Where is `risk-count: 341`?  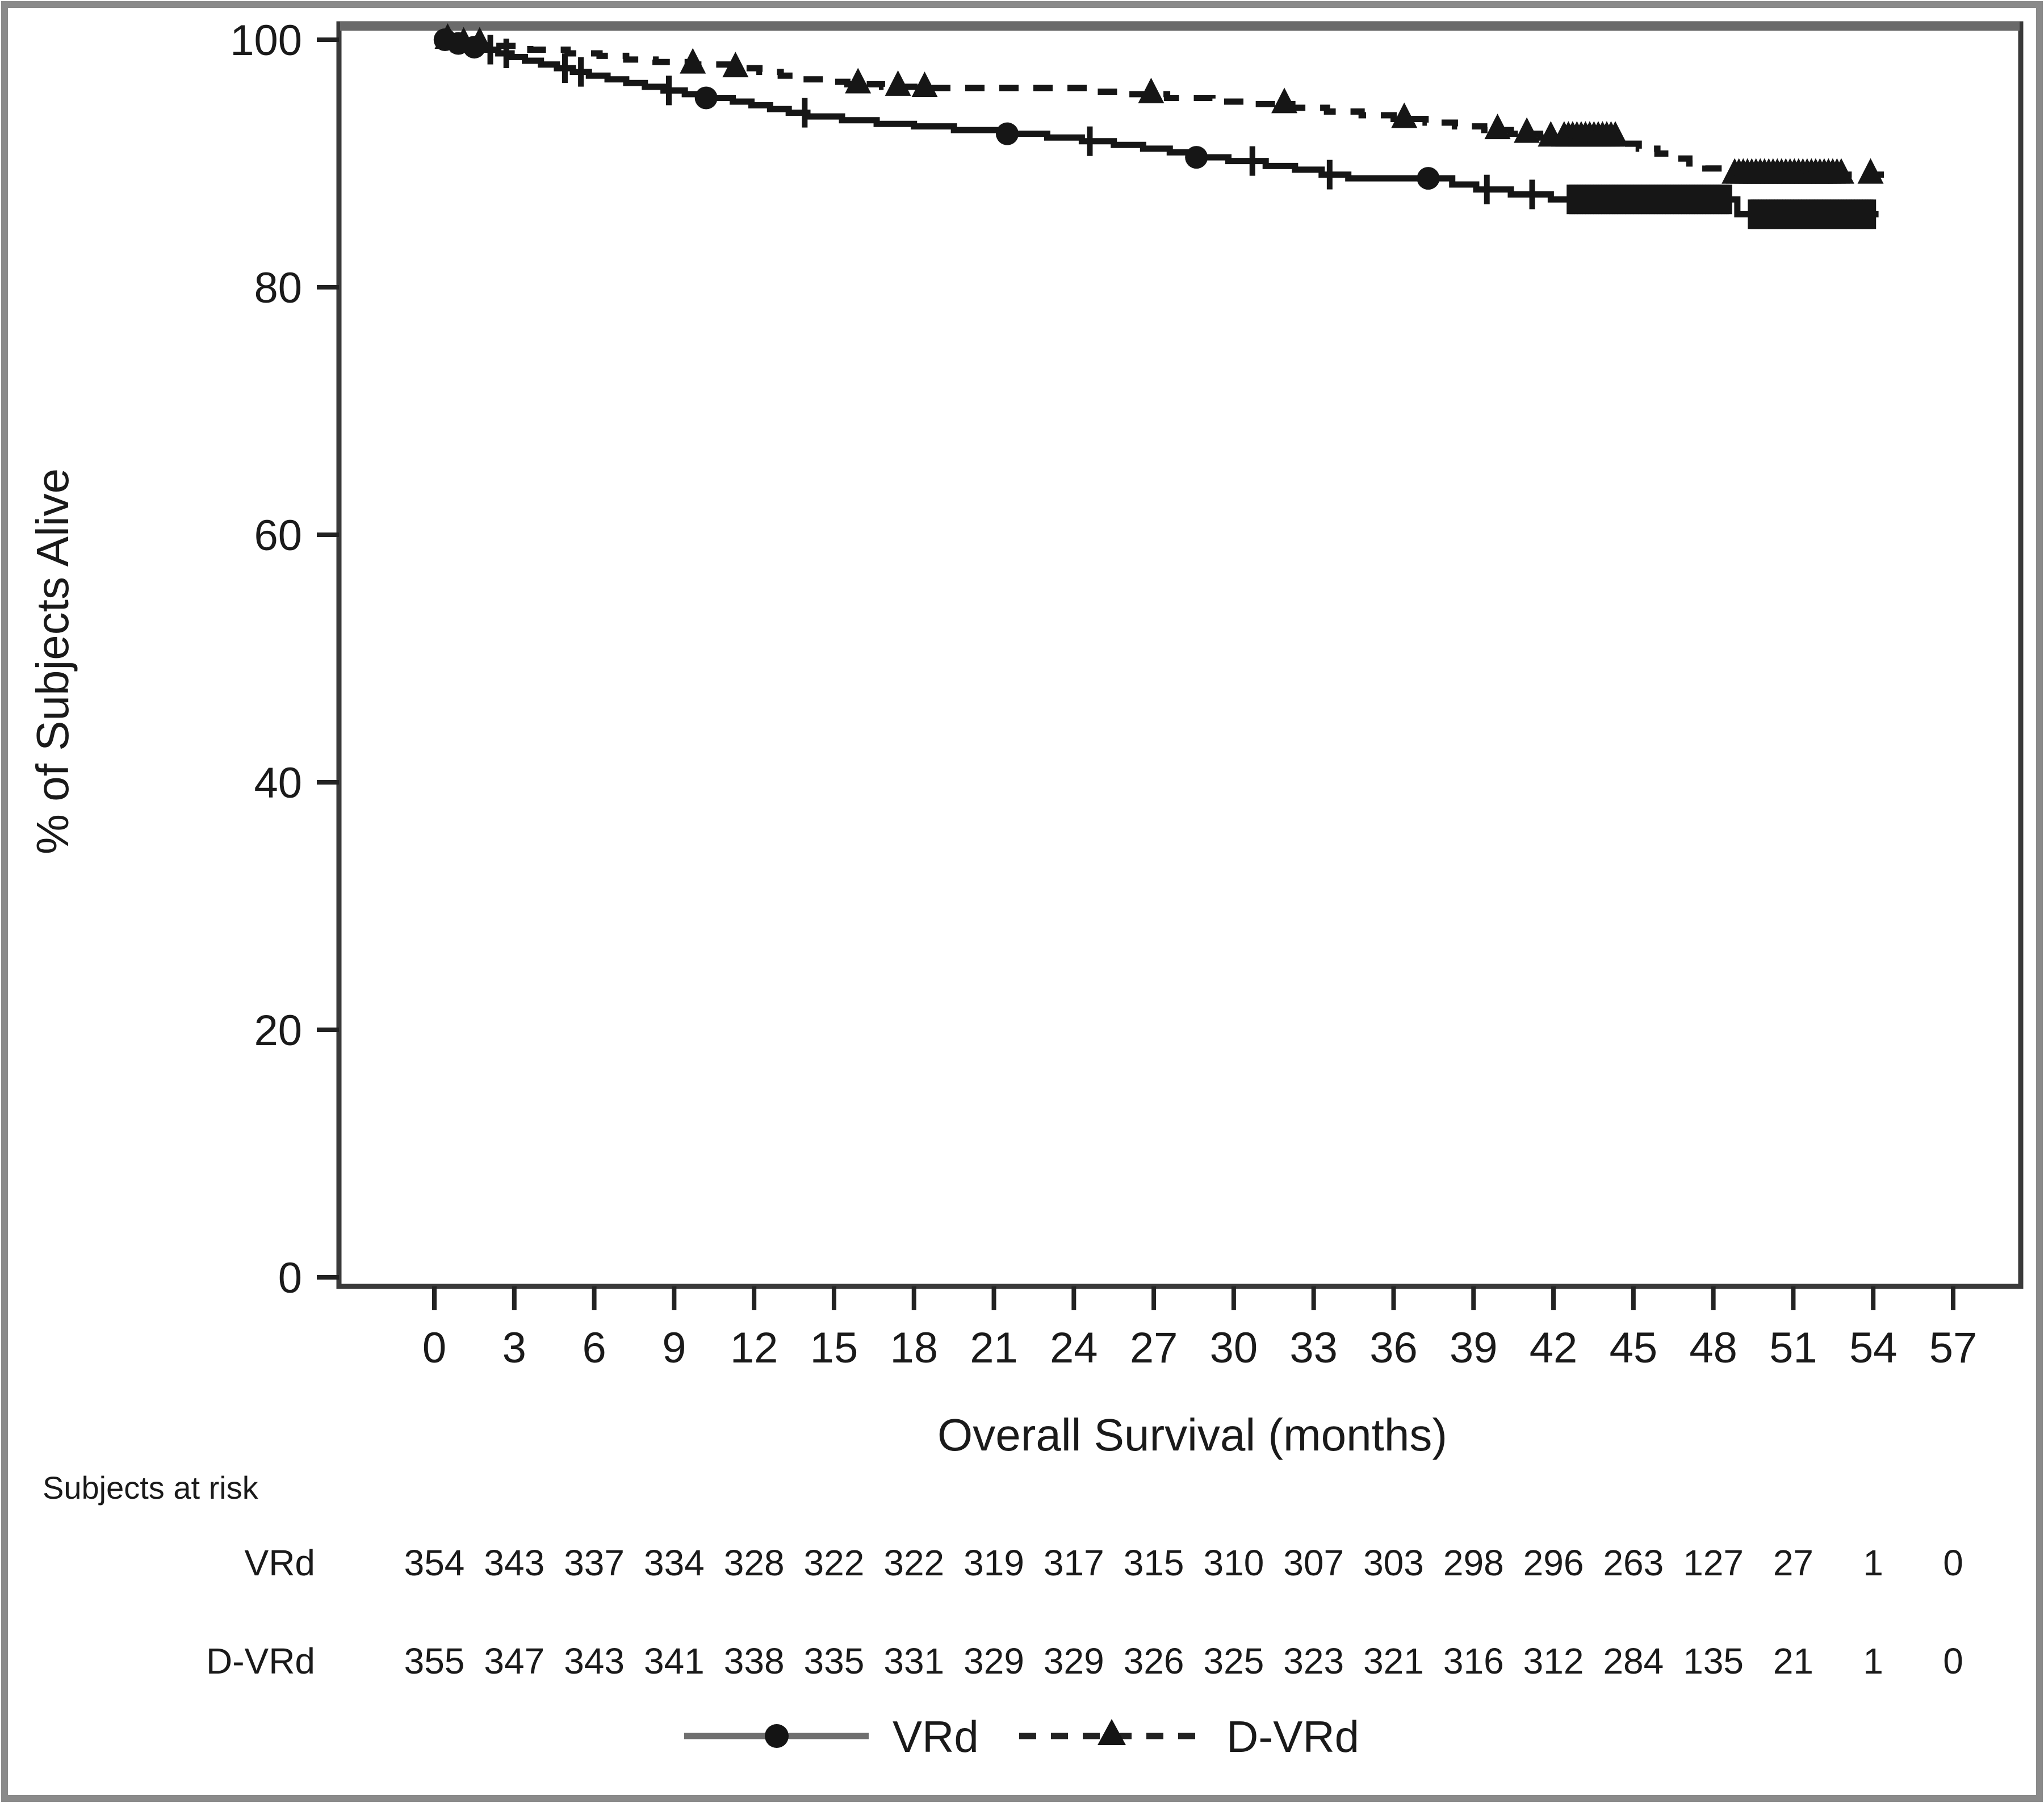
risk-count: 341 is located at coordinates (674, 1661).